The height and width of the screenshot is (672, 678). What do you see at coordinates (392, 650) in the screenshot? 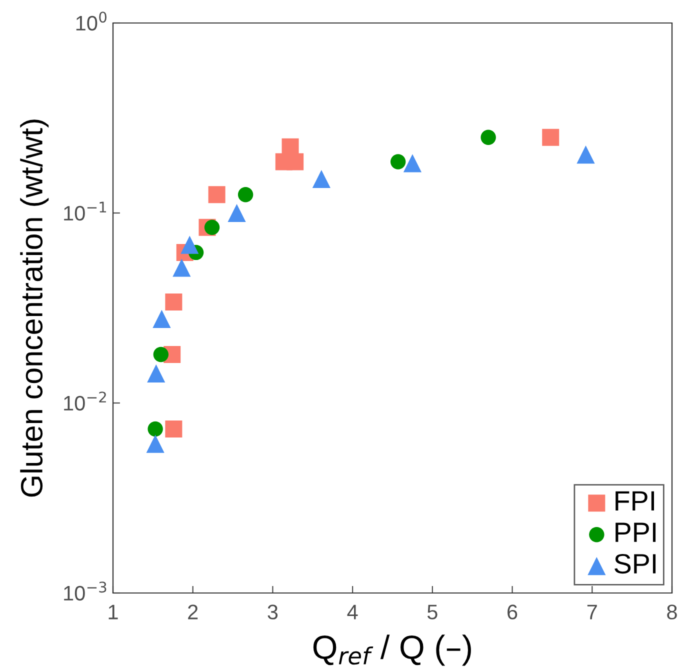
I see `x-axis-title: Q$_{ref}$ / Q (–)` at bounding box center [392, 650].